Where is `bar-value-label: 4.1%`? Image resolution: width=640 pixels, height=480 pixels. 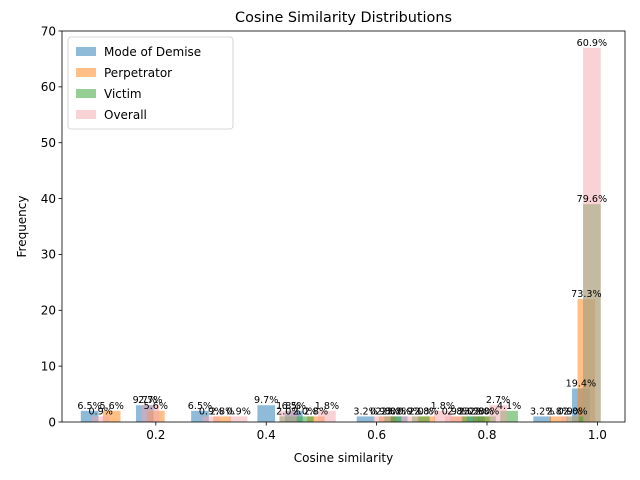 bar-value-label: 4.1% is located at coordinates (509, 406).